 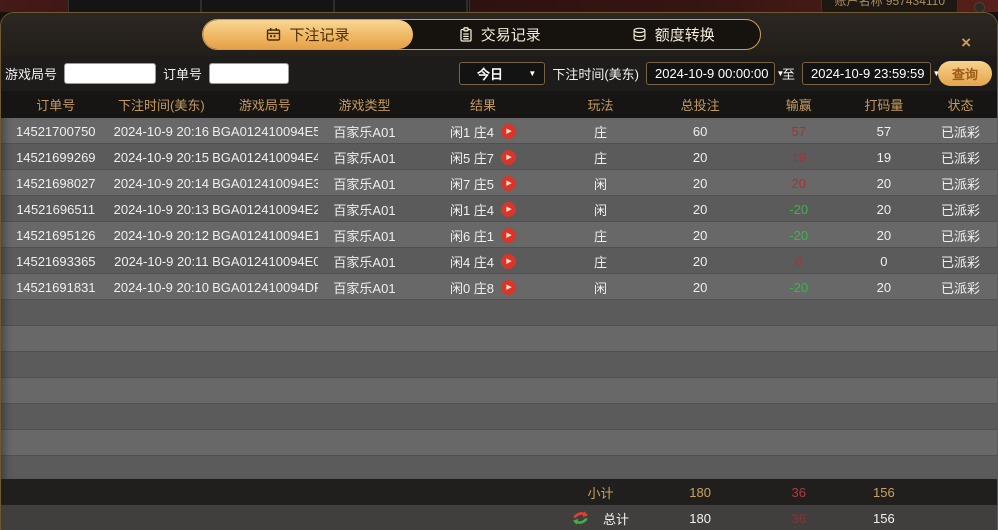 What do you see at coordinates (674, 34) in the screenshot?
I see `tab-quota-transfer: 额度转换` at bounding box center [674, 34].